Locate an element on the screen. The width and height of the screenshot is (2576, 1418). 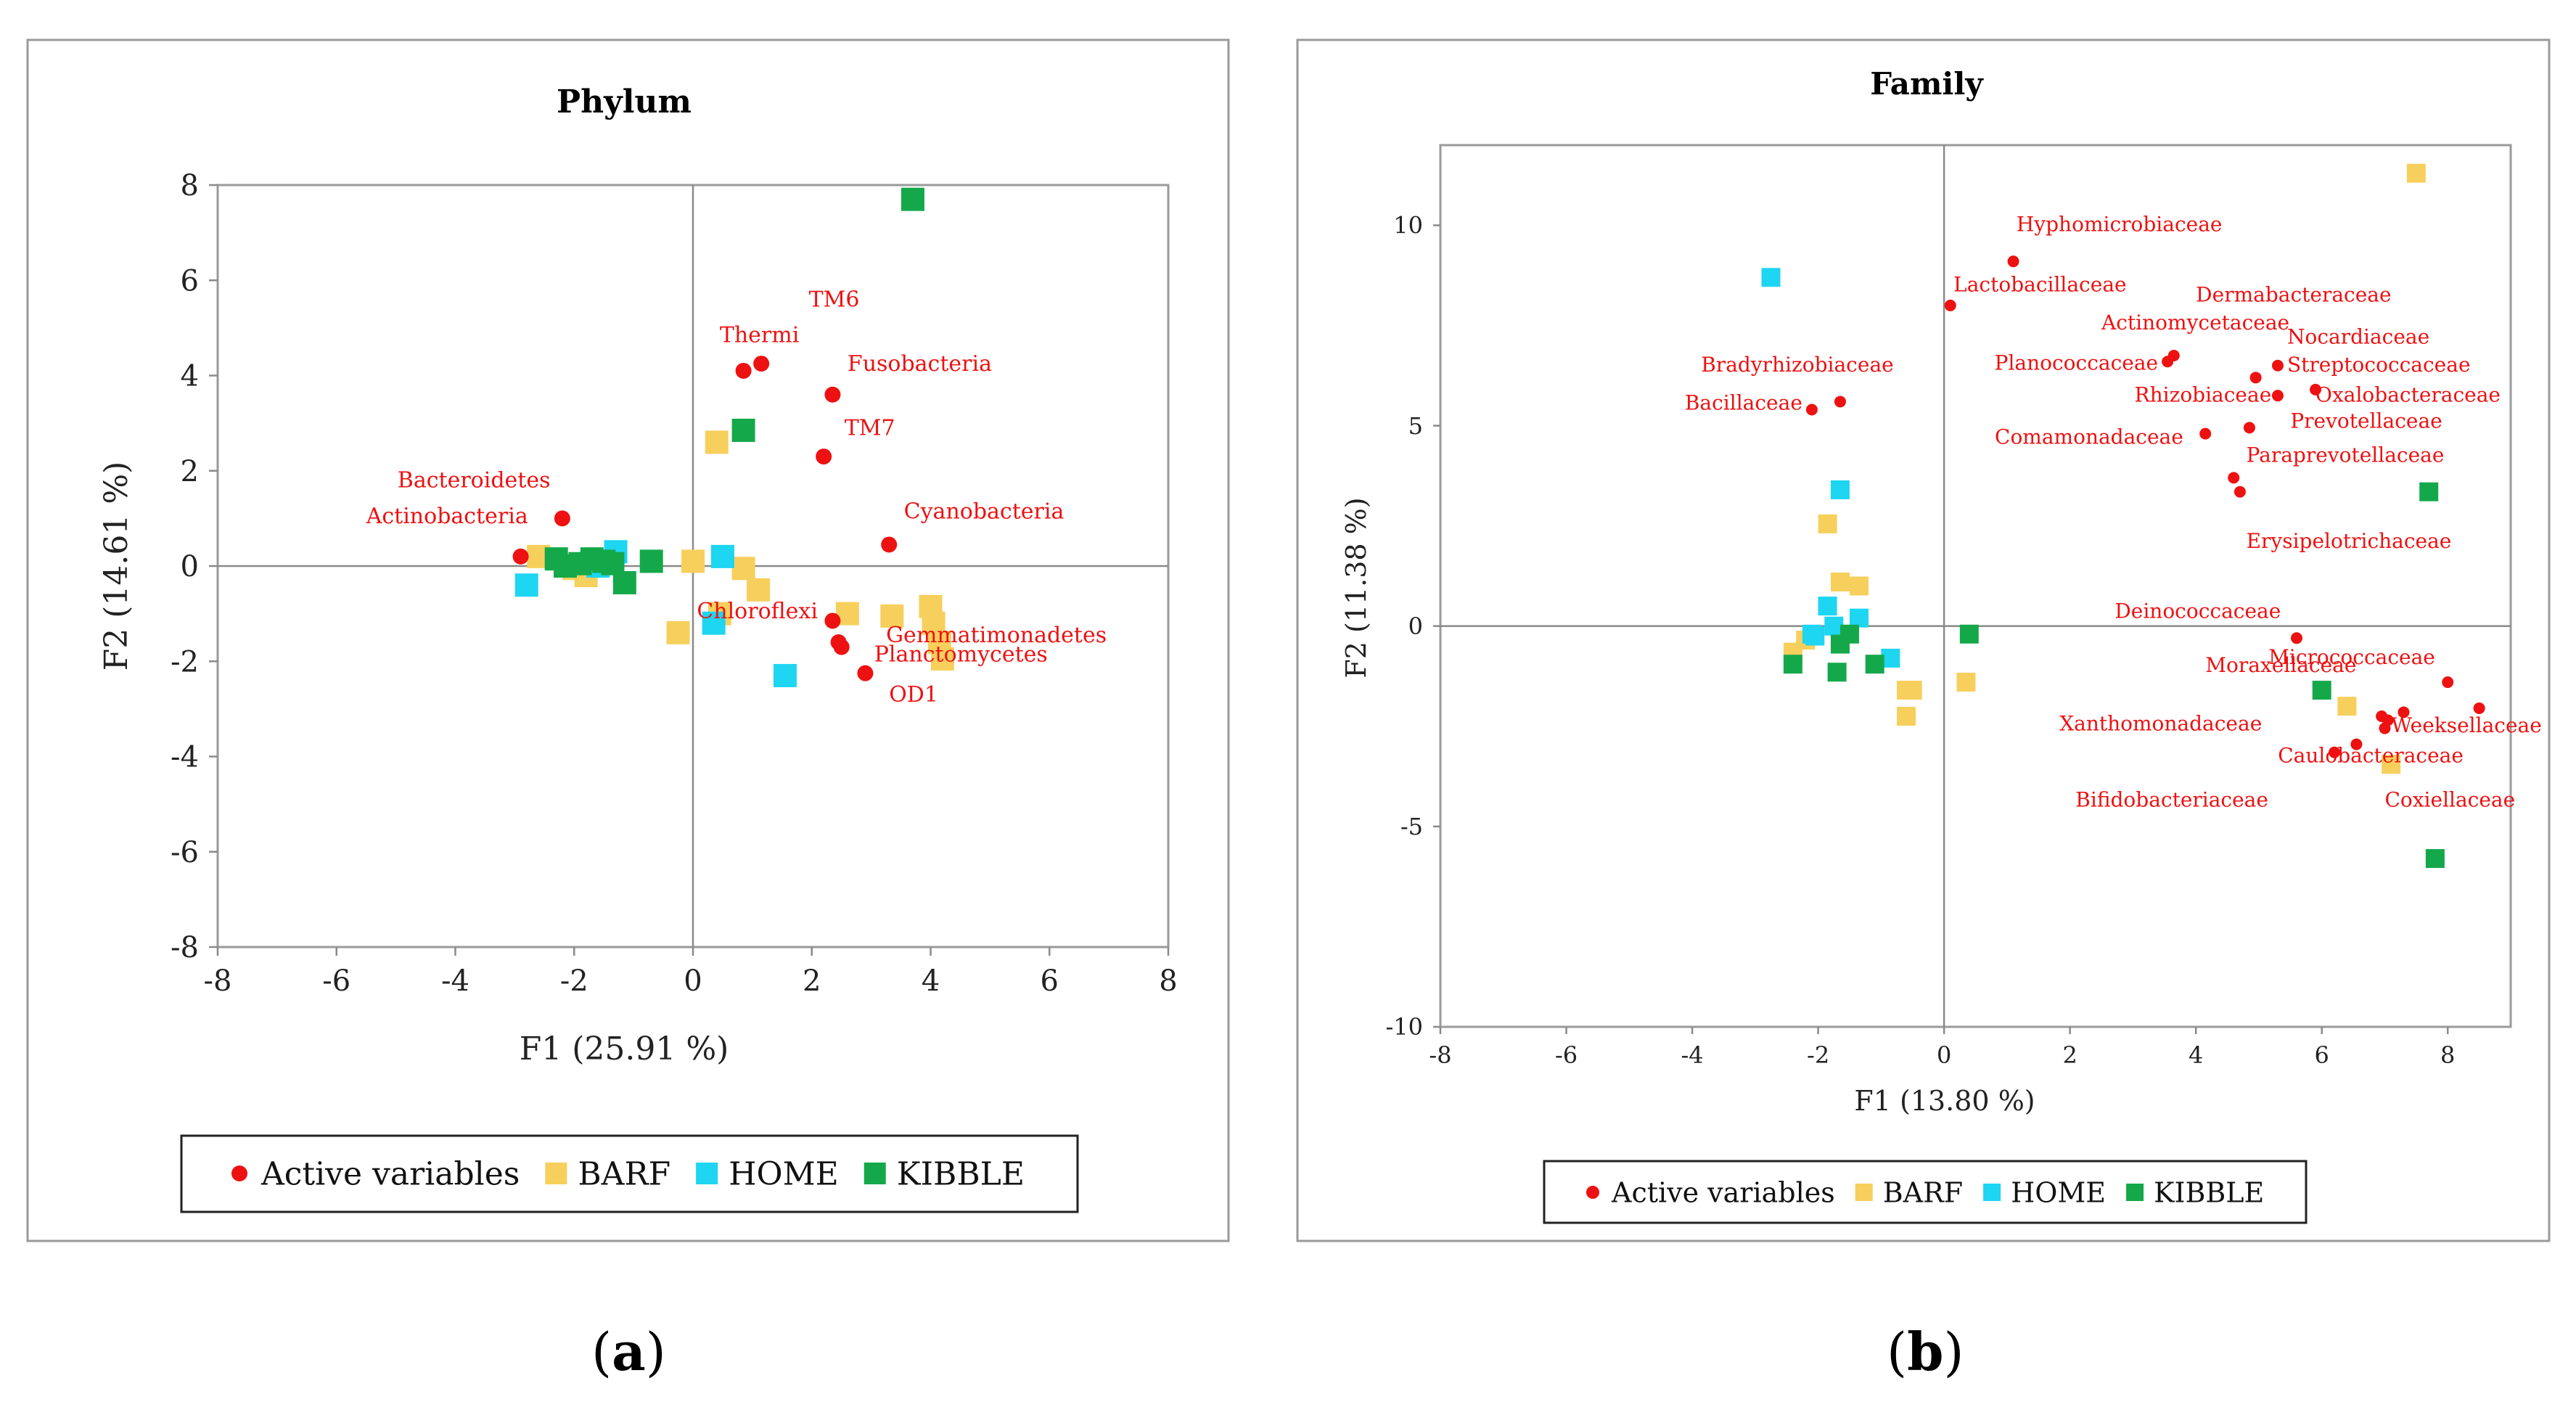
family-legend is located at coordinates (1925, 1192).